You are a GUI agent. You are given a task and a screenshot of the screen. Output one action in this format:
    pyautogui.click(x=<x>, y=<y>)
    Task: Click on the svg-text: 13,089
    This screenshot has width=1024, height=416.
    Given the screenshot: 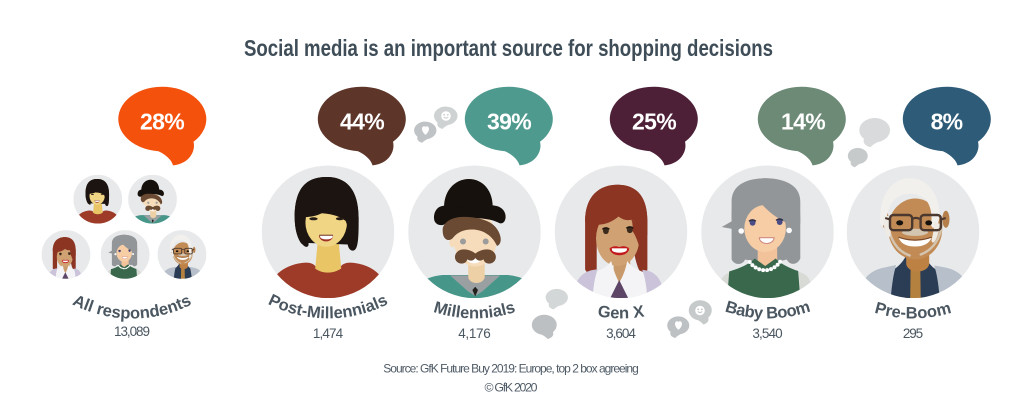 What is the action you would take?
    pyautogui.click(x=132, y=331)
    